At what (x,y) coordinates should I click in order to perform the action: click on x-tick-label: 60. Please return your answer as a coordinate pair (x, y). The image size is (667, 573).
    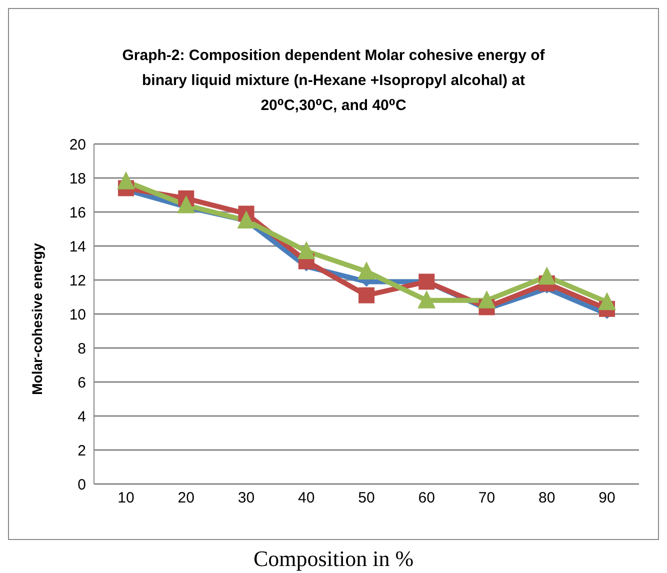
    Looking at the image, I should click on (426, 498).